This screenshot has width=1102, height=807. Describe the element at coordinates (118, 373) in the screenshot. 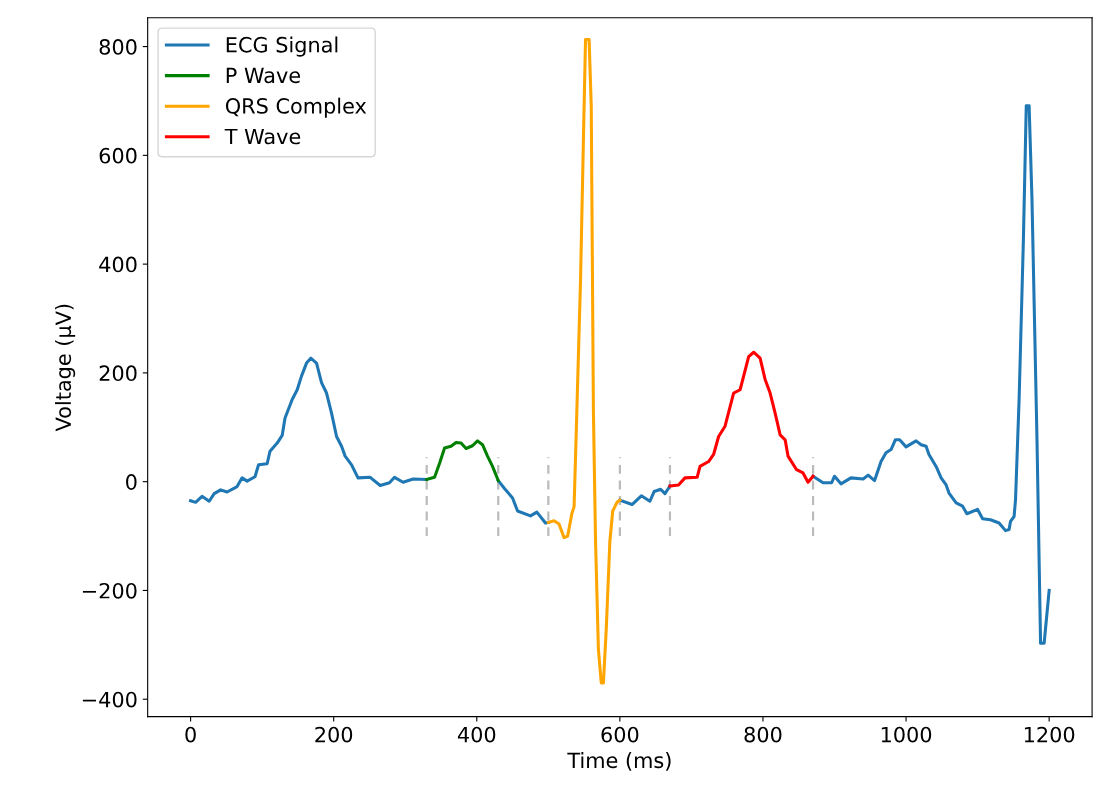

I see `y-tick-label: 200` at that location.